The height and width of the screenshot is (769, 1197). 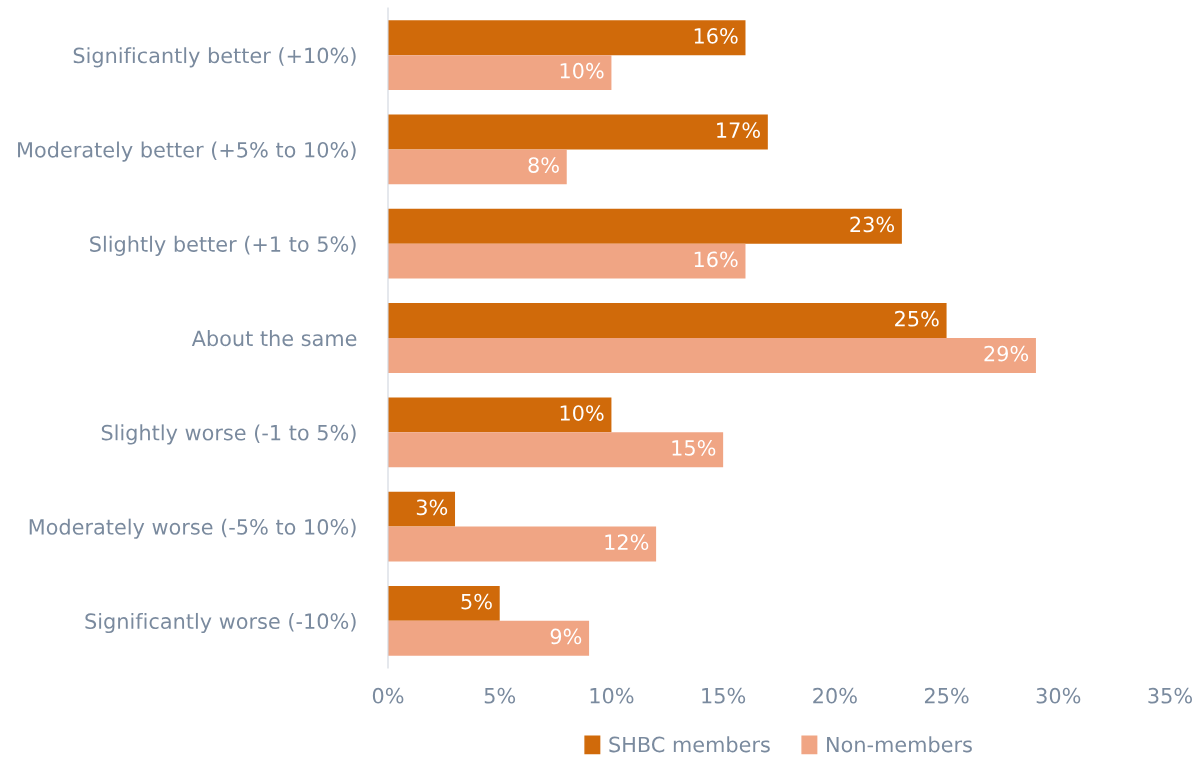 I want to click on data-label: 25%, so click(x=917, y=318).